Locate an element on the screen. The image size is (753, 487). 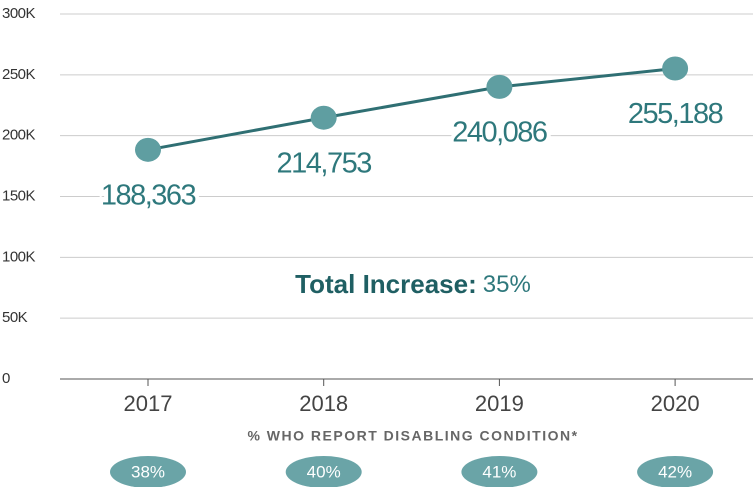
x-tick-label: 2019 is located at coordinates (499, 403).